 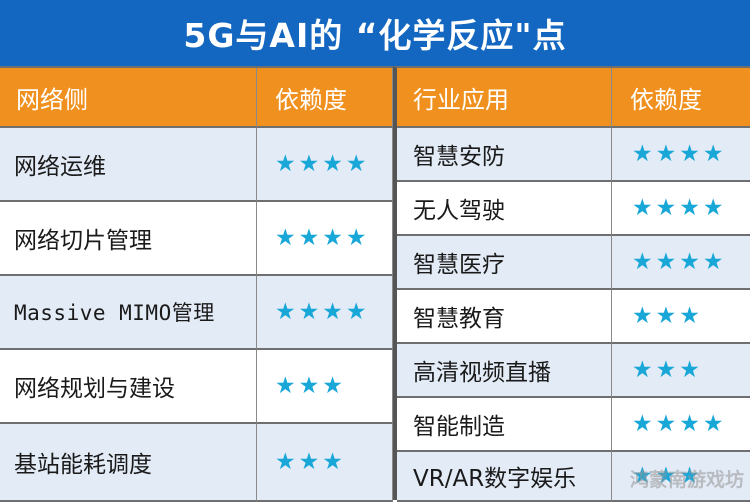 What do you see at coordinates (128, 165) in the screenshot?
I see `table-row-name: 网络运维` at bounding box center [128, 165].